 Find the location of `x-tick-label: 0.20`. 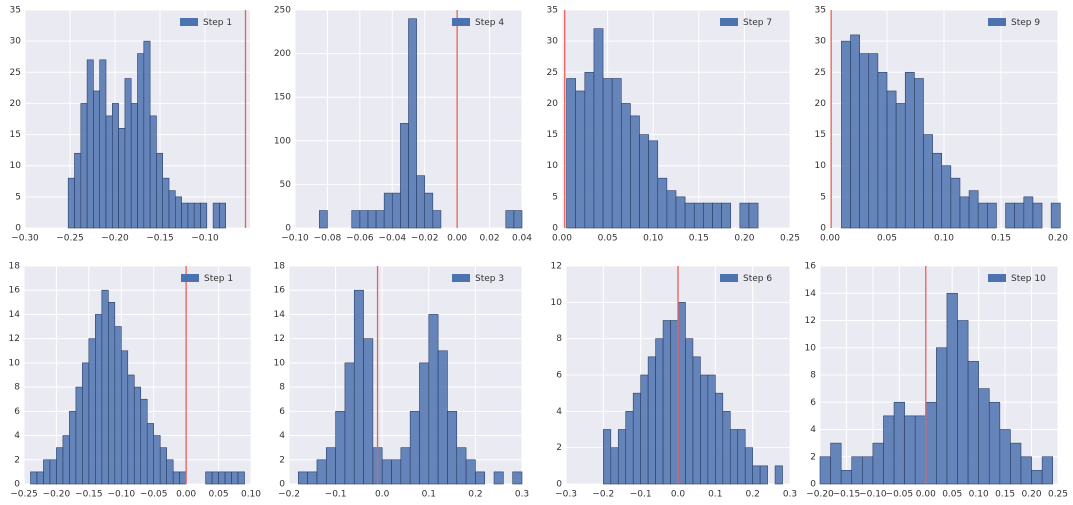

x-tick-label: 0.20 is located at coordinates (1032, 495).